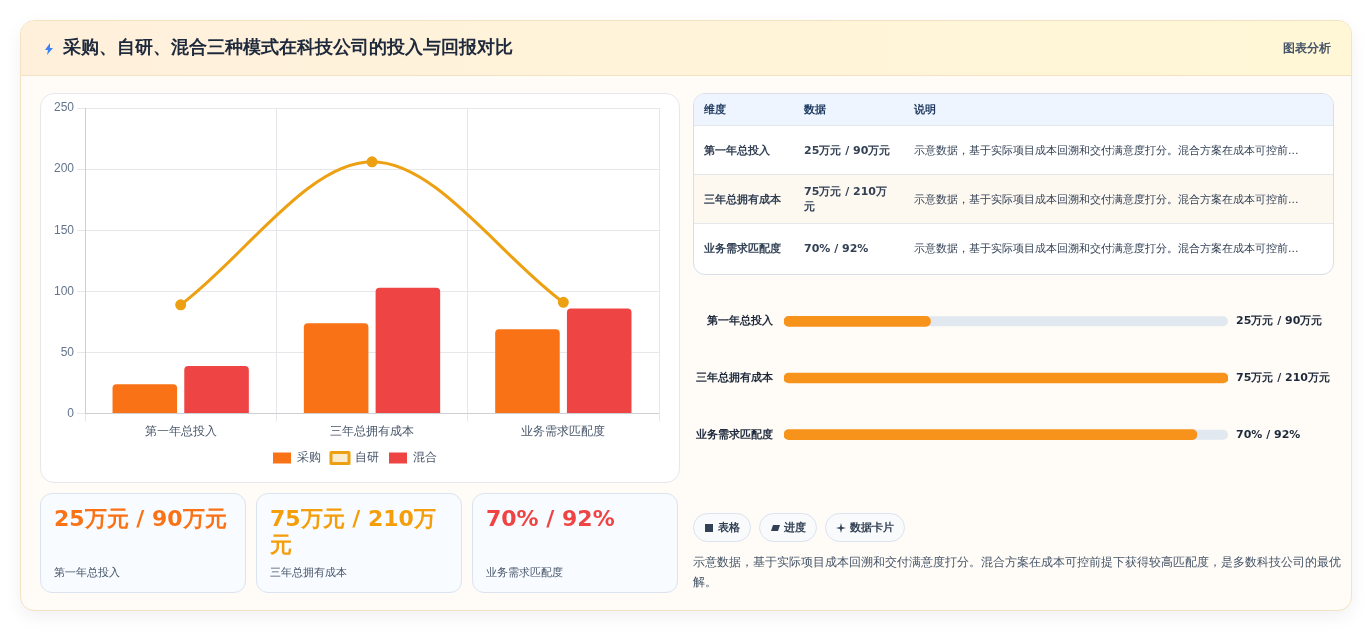 Image resolution: width=1372 pixels, height=631 pixels. What do you see at coordinates (64, 107) in the screenshot?
I see `y-tick-label: 250` at bounding box center [64, 107].